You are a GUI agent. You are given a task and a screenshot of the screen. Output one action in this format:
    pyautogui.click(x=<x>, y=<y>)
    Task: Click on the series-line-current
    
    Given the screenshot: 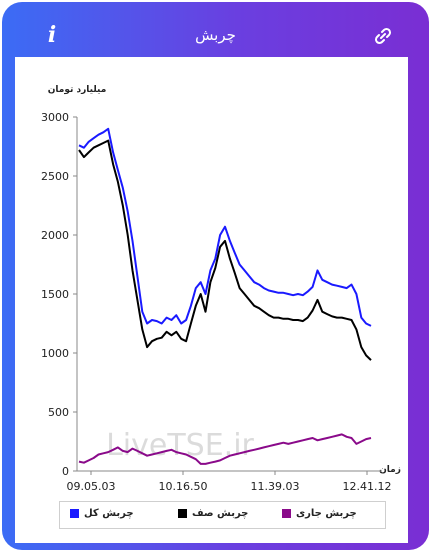 What is the action you would take?
    pyautogui.click(x=225, y=449)
    